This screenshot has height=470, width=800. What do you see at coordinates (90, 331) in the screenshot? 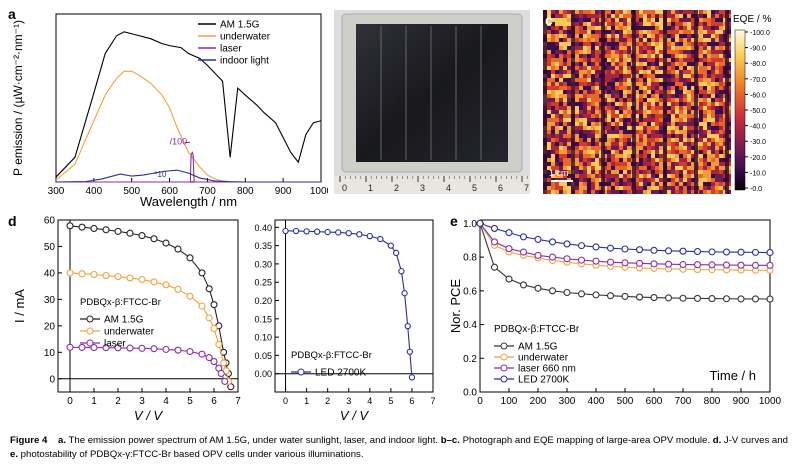
I see `legend-marker-underwater` at bounding box center [90, 331].